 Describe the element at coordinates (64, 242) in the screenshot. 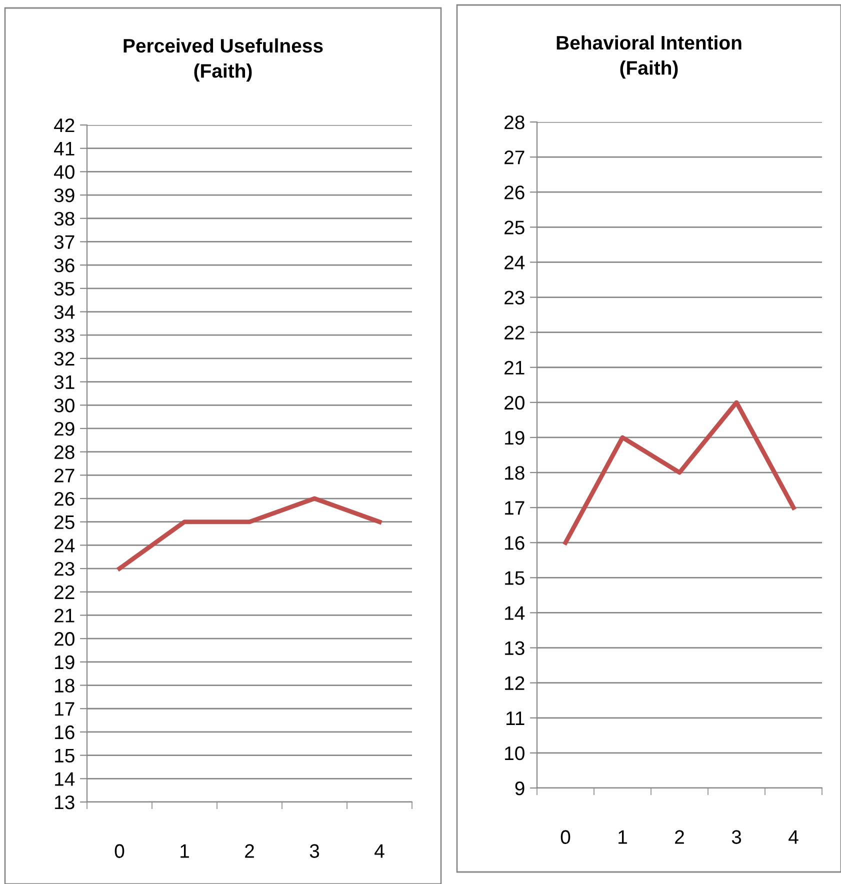

I see `y-tick-label: 37` at that location.